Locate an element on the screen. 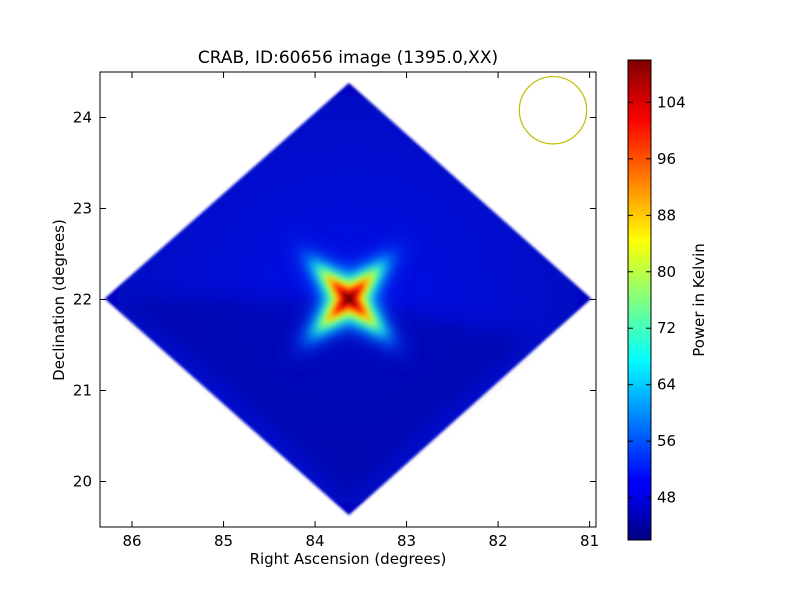 The width and height of the screenshot is (800, 600). colorbar-ticks: 48 56 64 72 80 88 96 104 is located at coordinates (657, 300).